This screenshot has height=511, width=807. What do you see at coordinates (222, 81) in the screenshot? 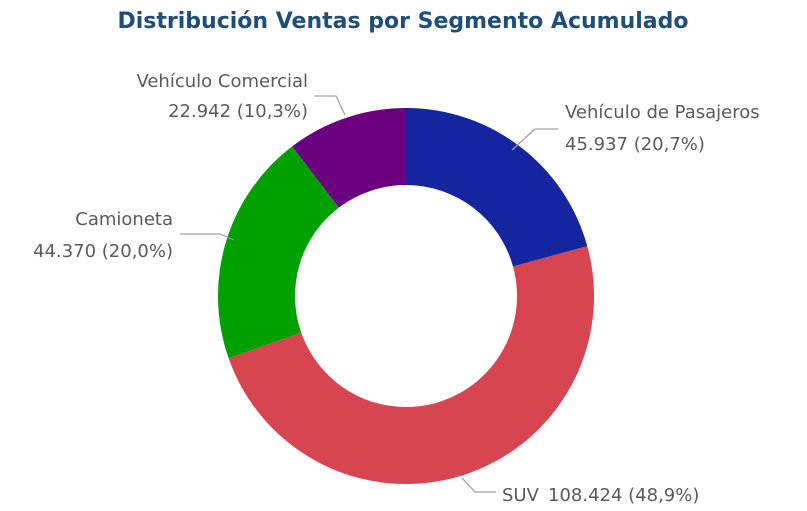
I see `slice-label: Vehículo Comercial` at bounding box center [222, 81].